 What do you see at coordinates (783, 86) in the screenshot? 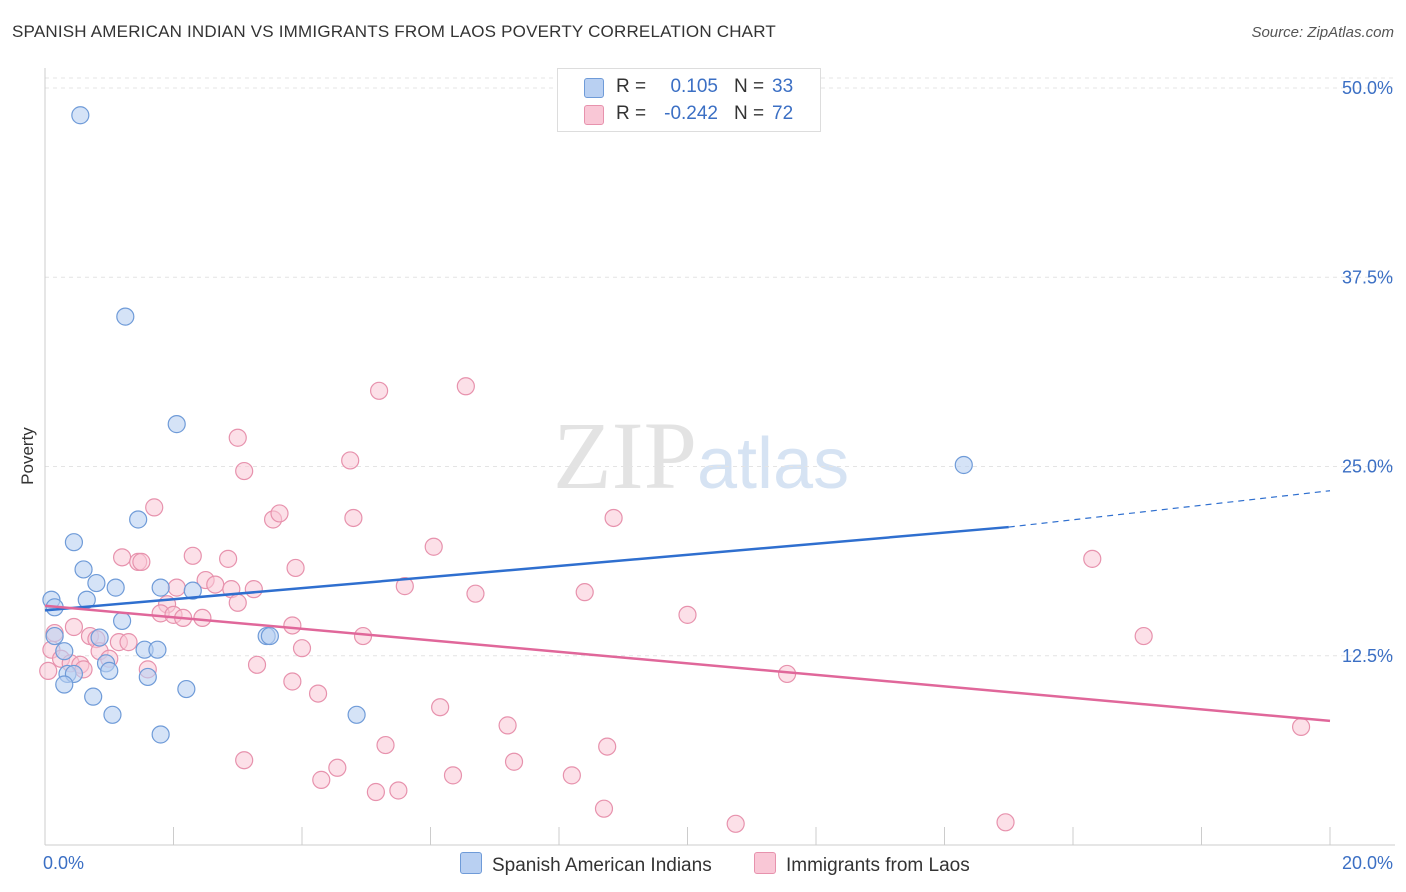
I see `legend-n-value: 33` at bounding box center [783, 86].